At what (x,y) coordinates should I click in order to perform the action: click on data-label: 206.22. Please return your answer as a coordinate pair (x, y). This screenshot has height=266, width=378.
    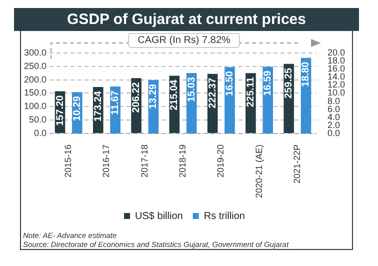
    Looking at the image, I should click on (136, 97).